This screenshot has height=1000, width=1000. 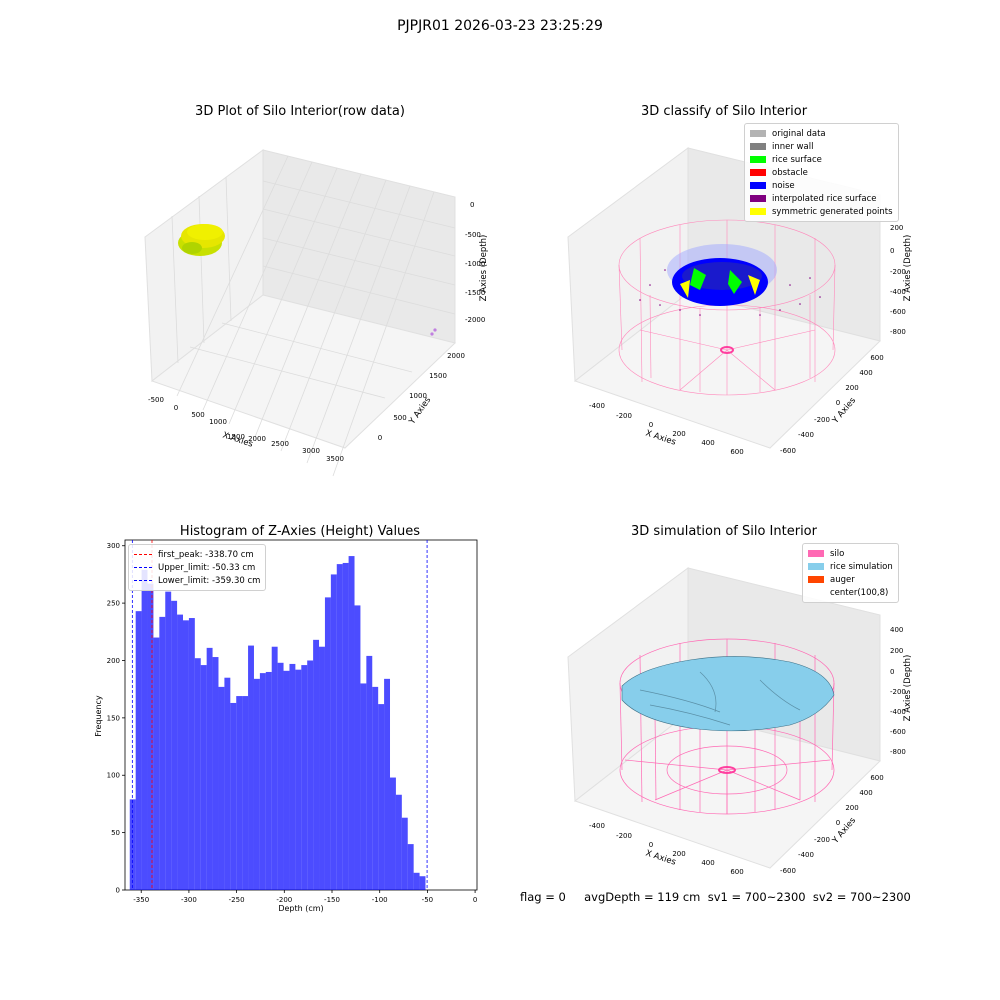 I want to click on legend-item: first_peak: -338.70 cm, so click(x=197, y=554).